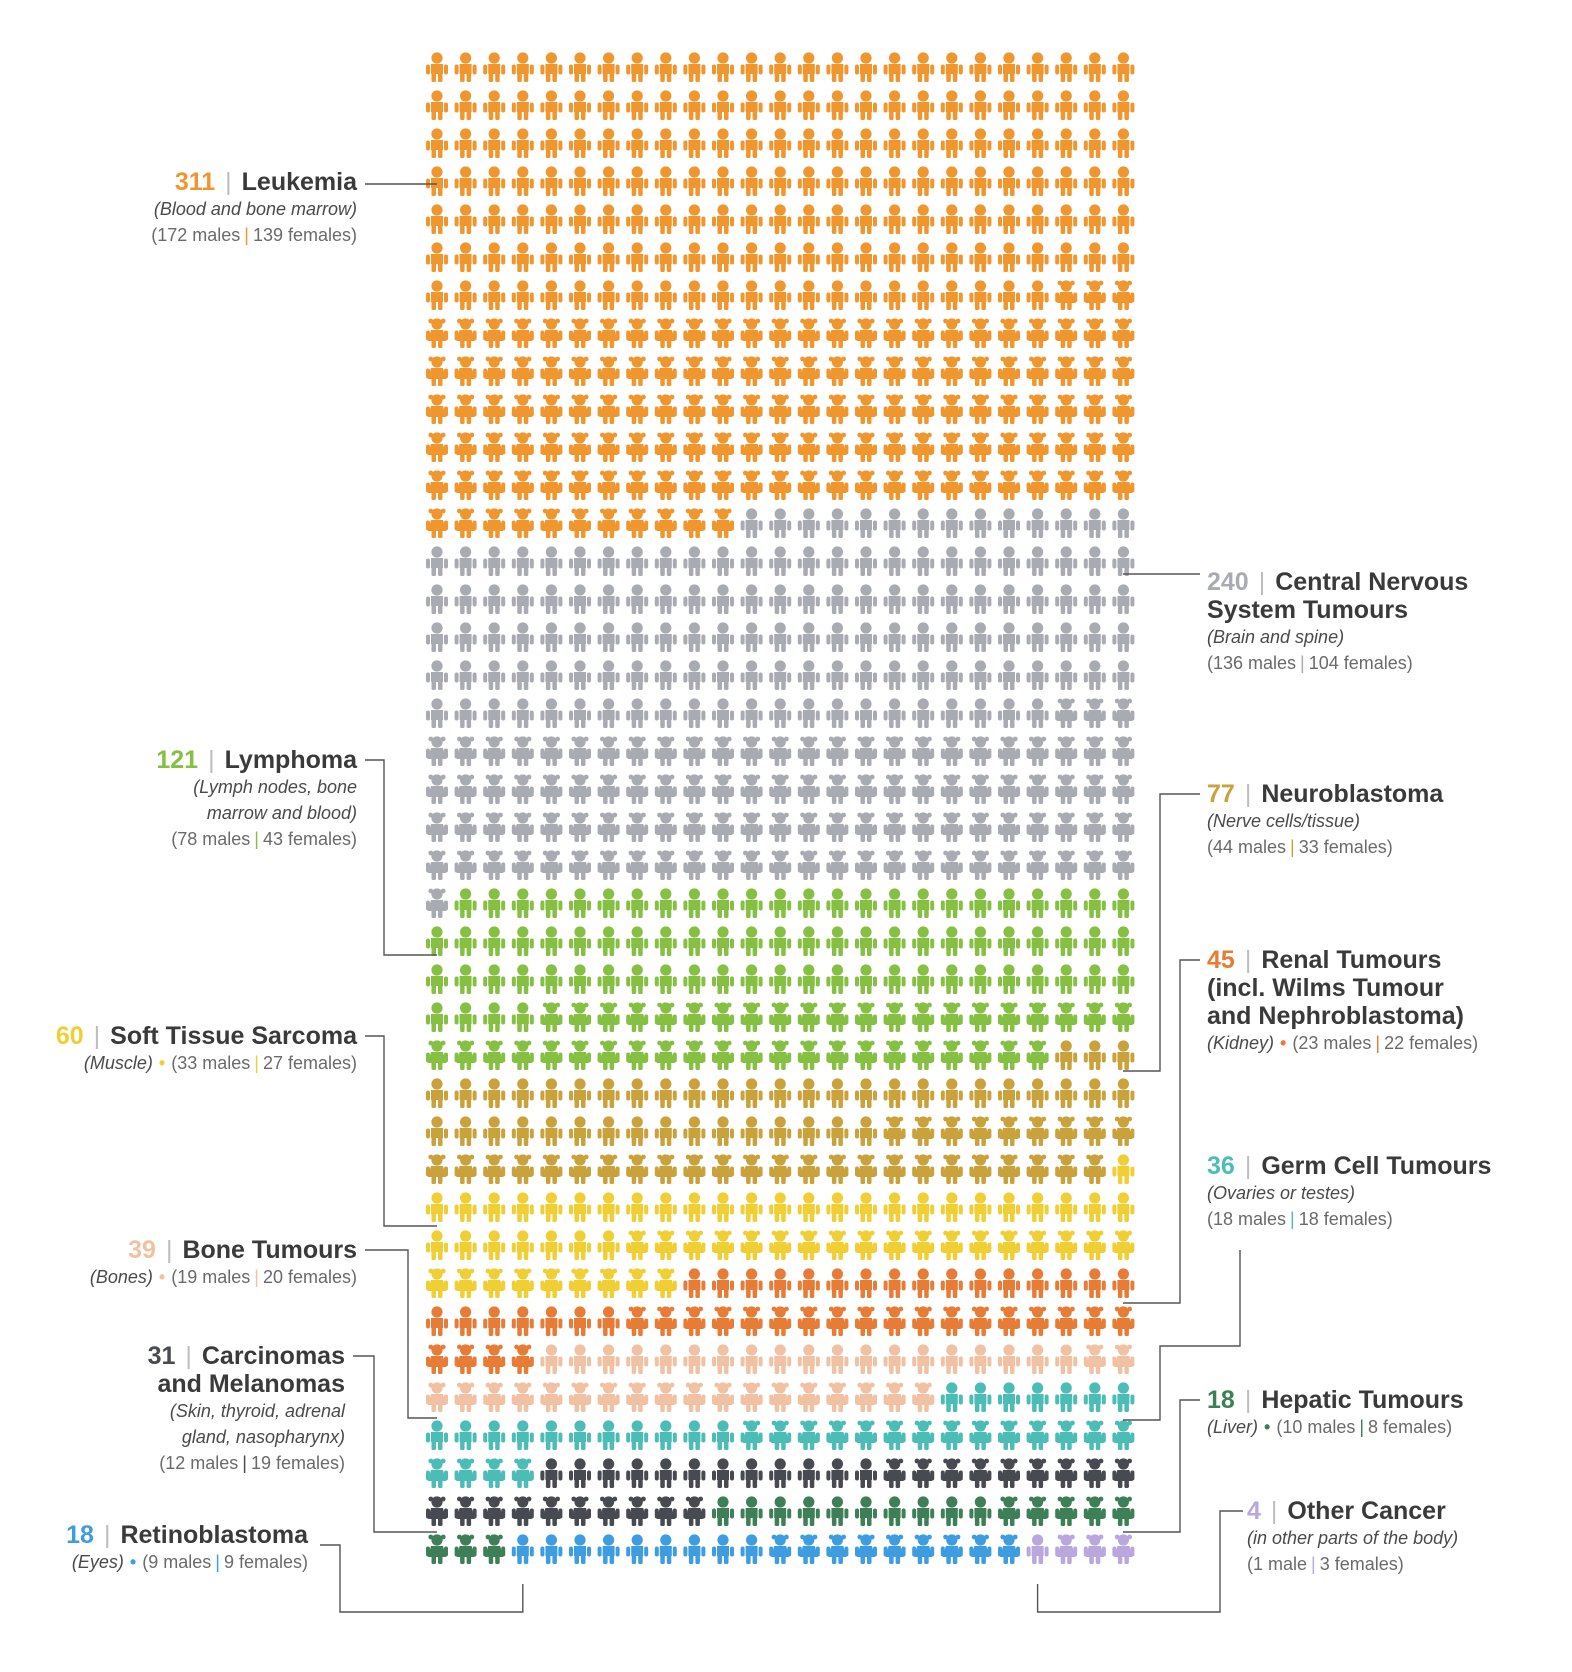  Describe the element at coordinates (1330, 1427) in the screenshot. I see `gender-hepatic: (Liver) • (10 males | 8 females)` at that location.